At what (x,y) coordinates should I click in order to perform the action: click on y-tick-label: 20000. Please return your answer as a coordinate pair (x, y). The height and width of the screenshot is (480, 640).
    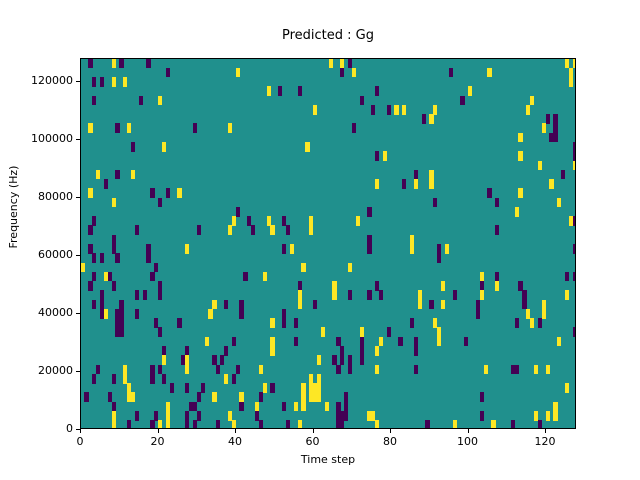
    Looking at the image, I should click on (55, 371).